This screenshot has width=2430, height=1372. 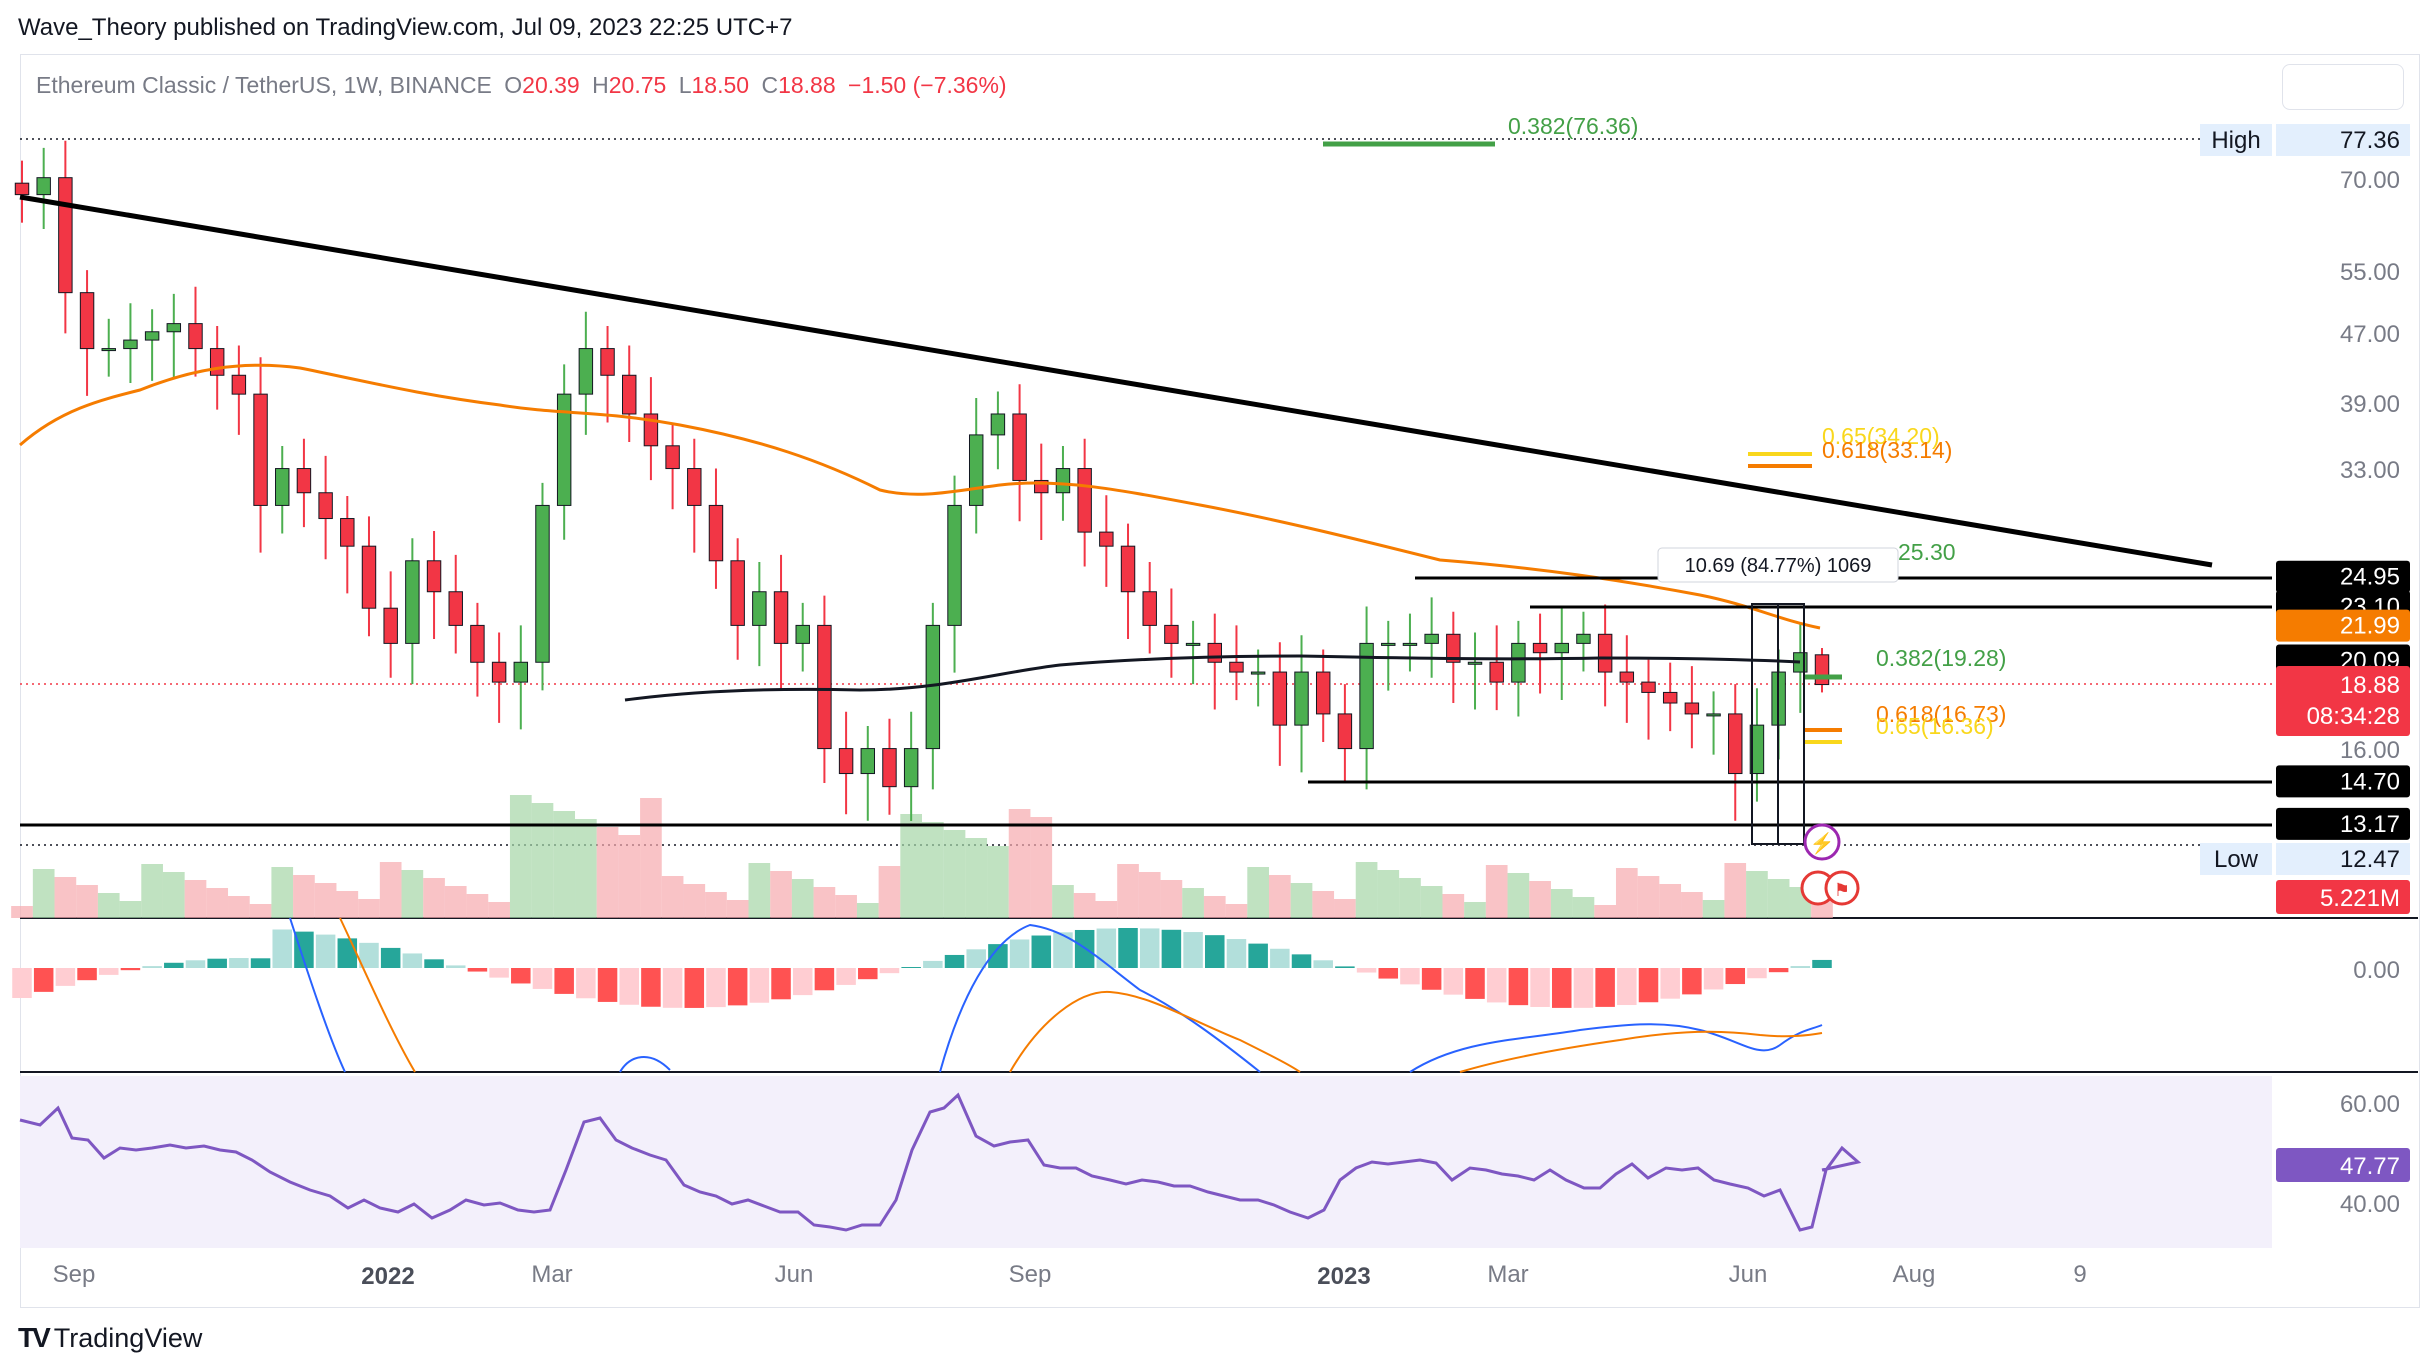 I want to click on fib-25-30: 25.30, so click(x=1927, y=552).